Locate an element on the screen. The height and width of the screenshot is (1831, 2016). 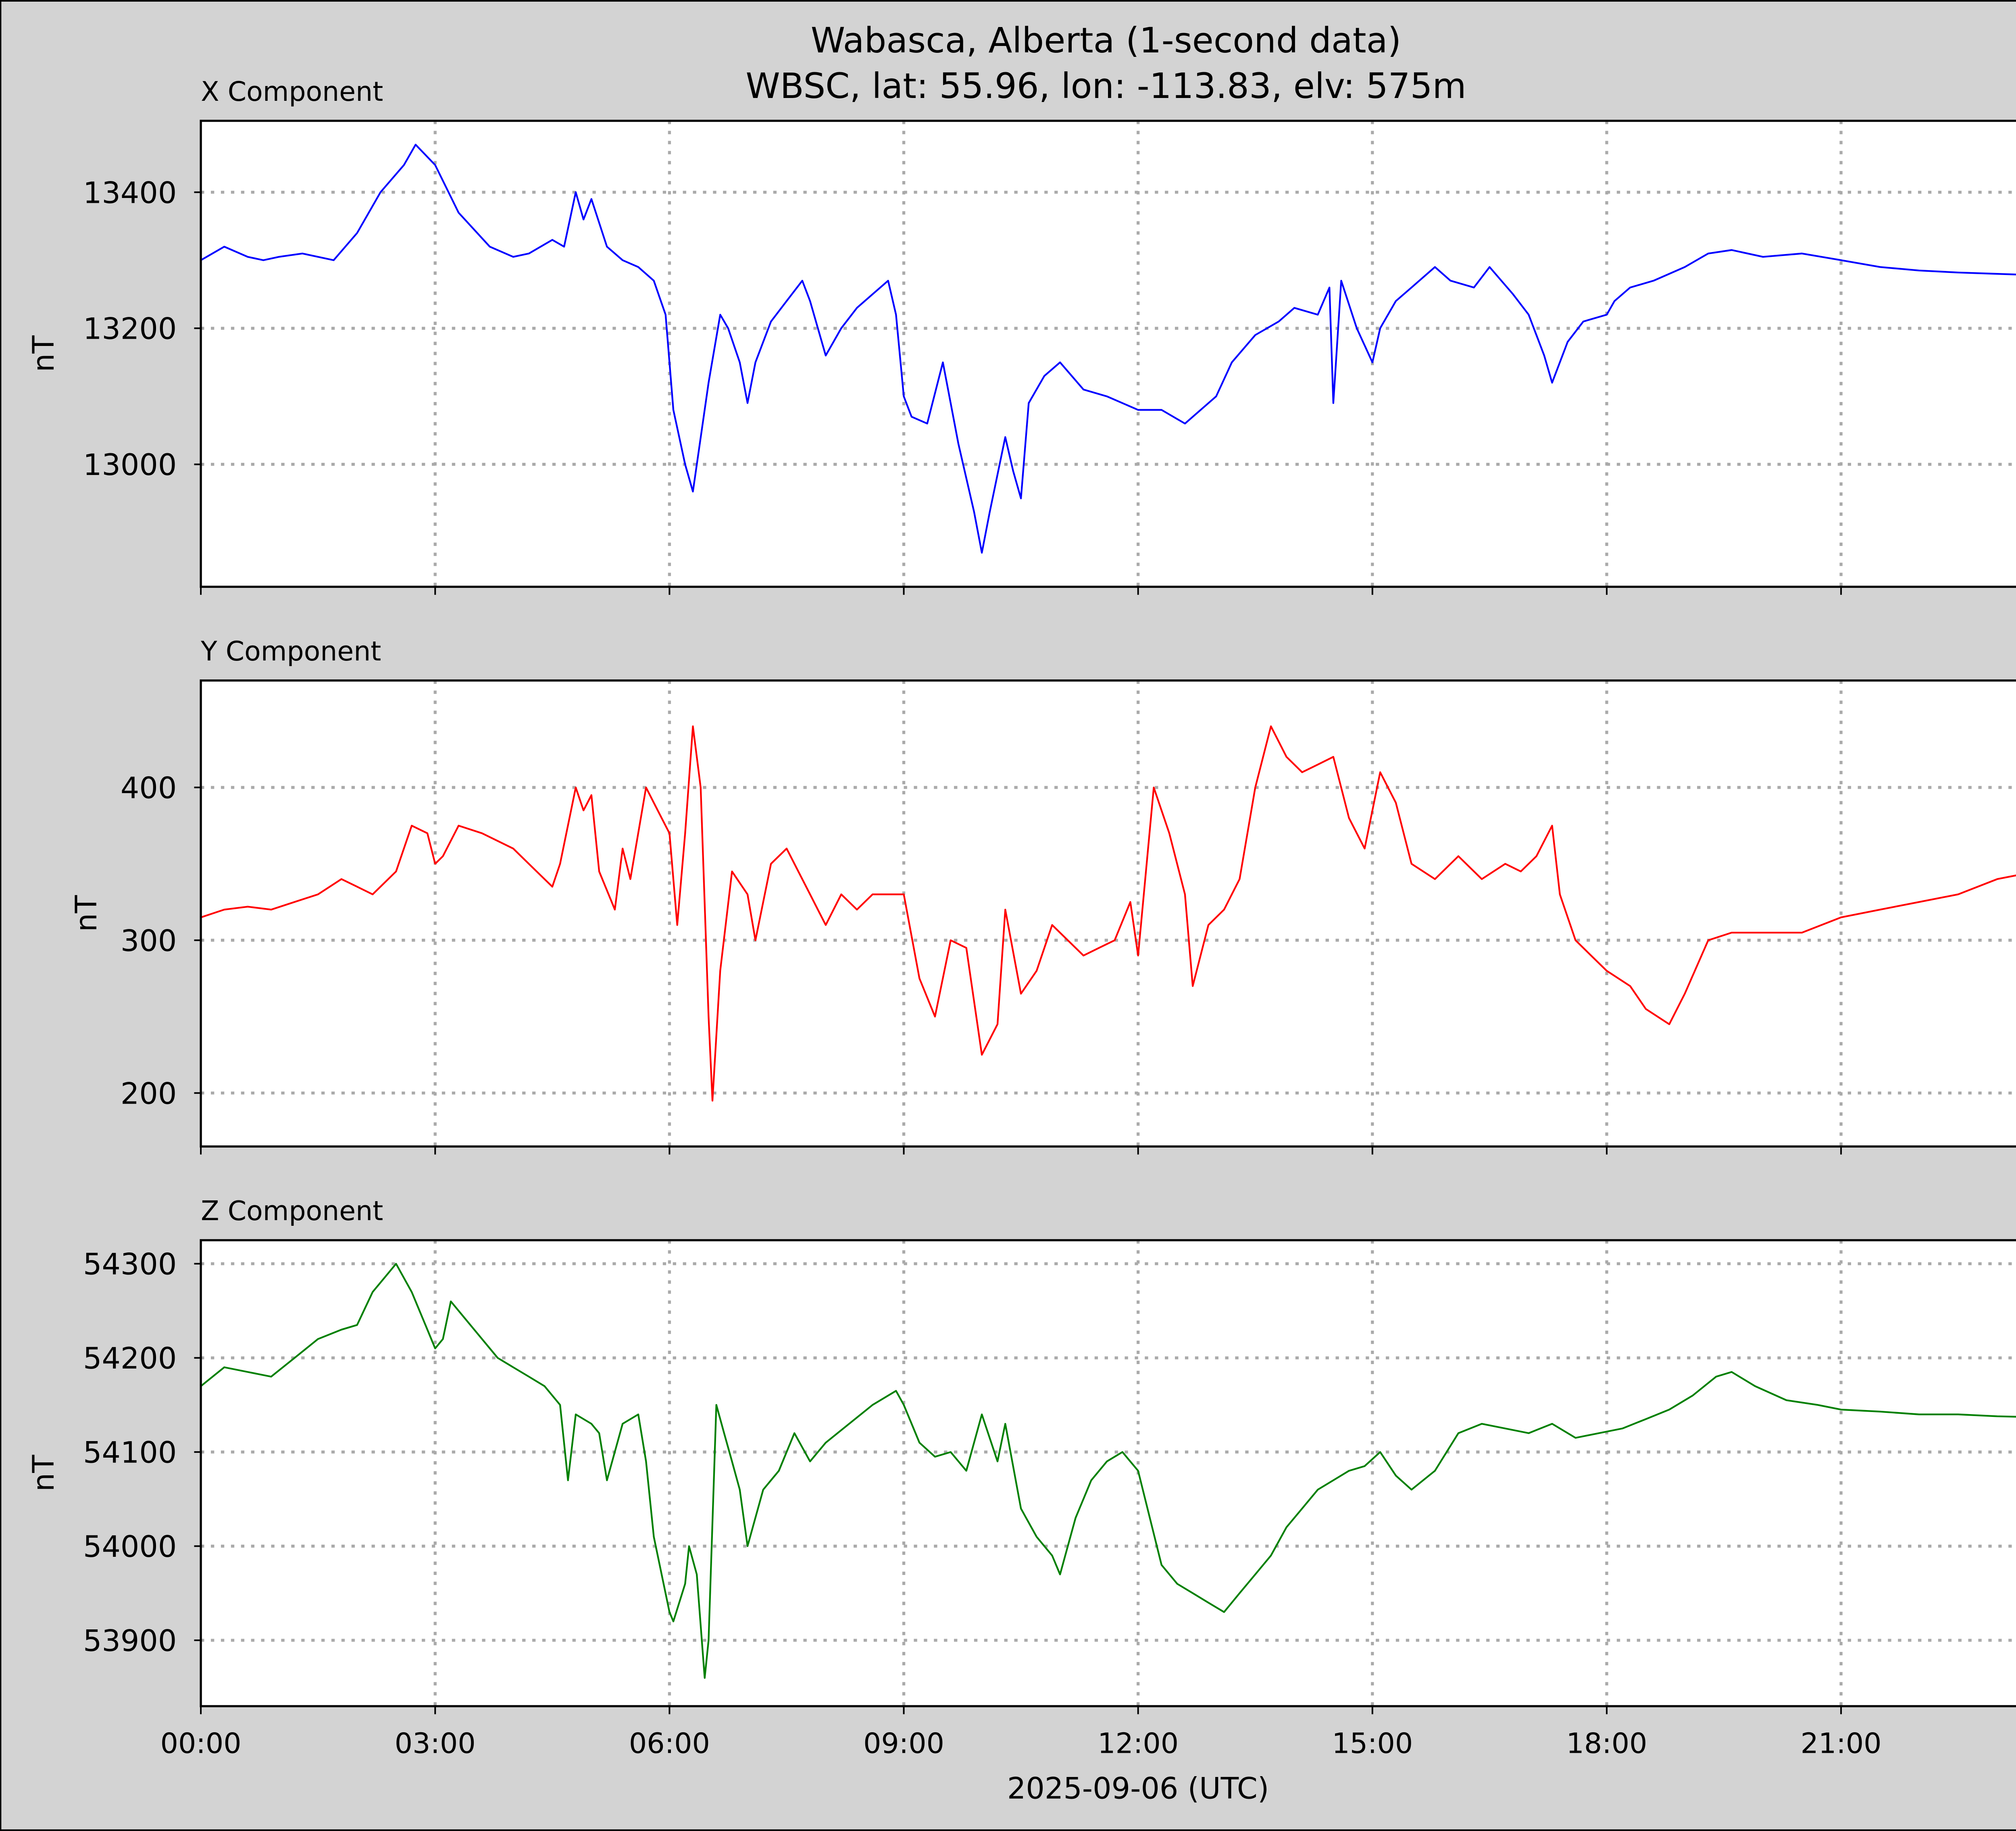
x-tick-label: 03:00 is located at coordinates (435, 1743).